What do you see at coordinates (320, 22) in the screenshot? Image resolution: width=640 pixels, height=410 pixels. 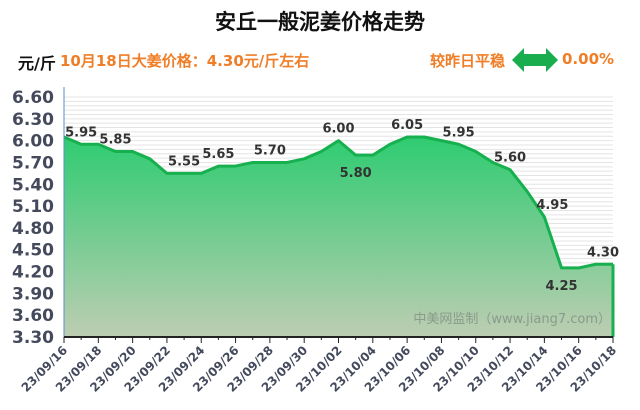 I see `chart-title: 安丘一般泥姜价格走势` at bounding box center [320, 22].